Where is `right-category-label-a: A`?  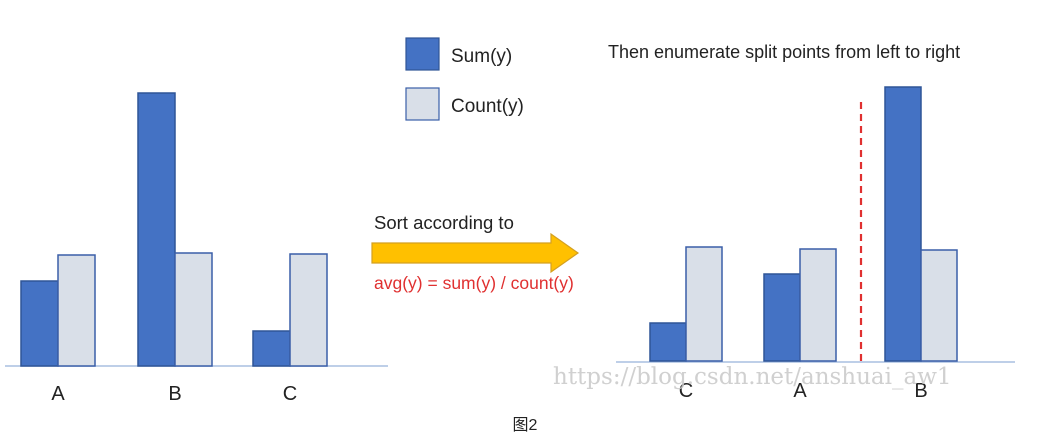
right-category-label-a: A is located at coordinates (800, 391).